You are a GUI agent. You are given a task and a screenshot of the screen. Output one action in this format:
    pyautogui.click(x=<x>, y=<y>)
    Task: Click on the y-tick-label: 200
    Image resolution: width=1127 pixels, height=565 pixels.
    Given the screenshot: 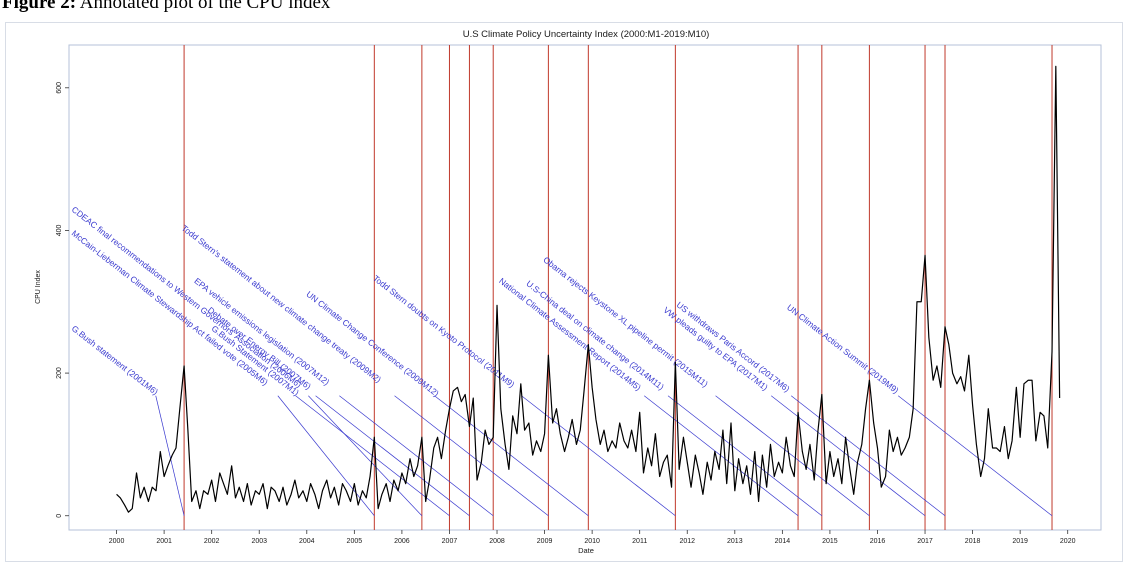 What is the action you would take?
    pyautogui.click(x=59, y=373)
    